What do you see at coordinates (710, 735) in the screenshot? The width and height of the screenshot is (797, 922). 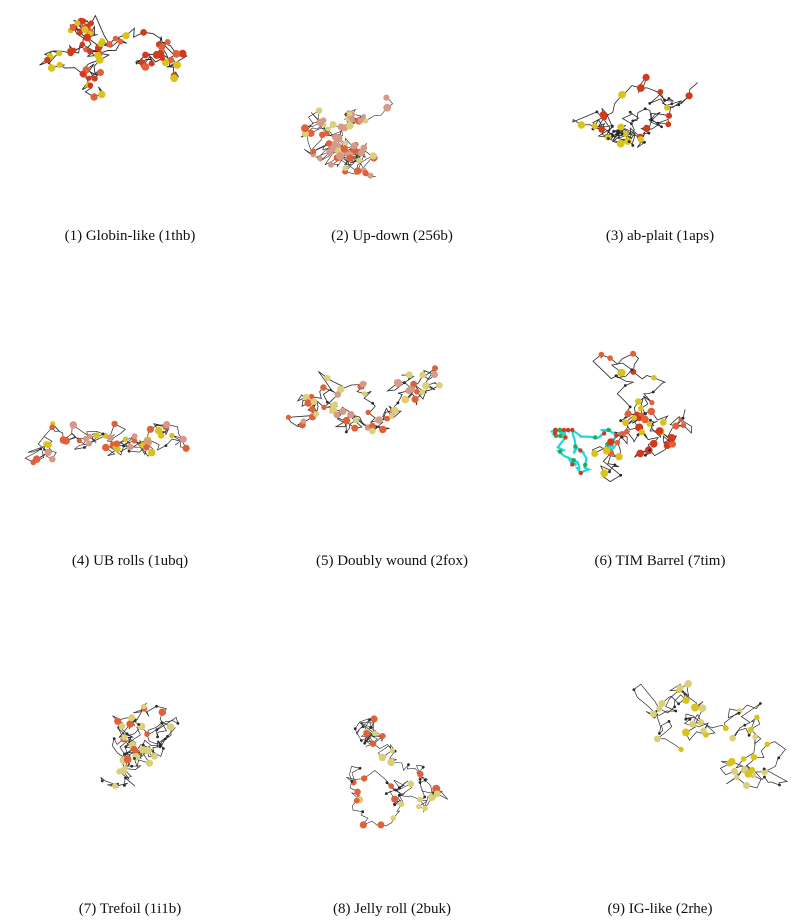 I see `structure-image-2rhe` at bounding box center [710, 735].